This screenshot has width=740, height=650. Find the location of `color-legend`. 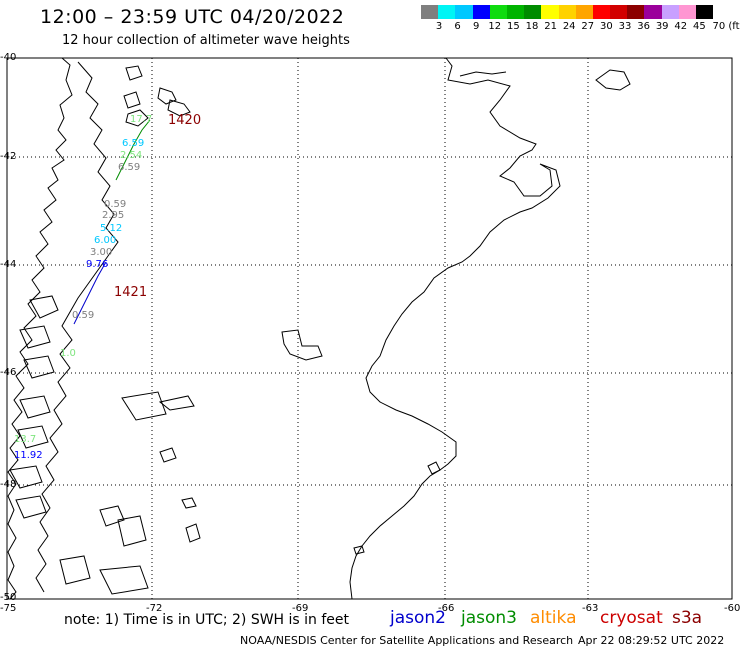

color-legend is located at coordinates (567, 12).